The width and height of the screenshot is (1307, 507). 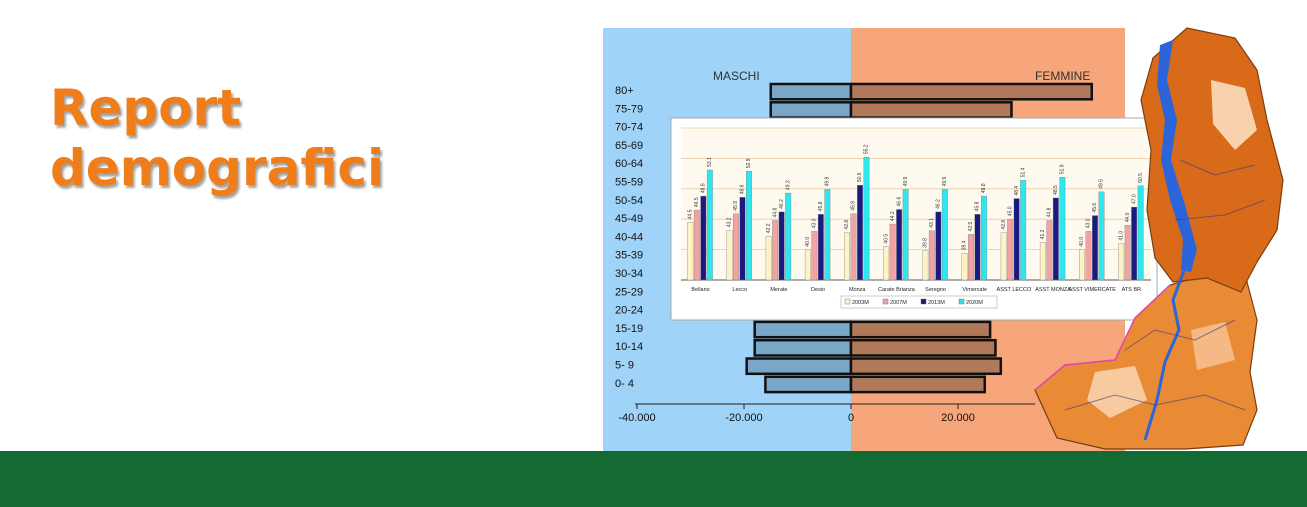 I want to click on bar-data-label: 50.5, so click(x=1141, y=178).